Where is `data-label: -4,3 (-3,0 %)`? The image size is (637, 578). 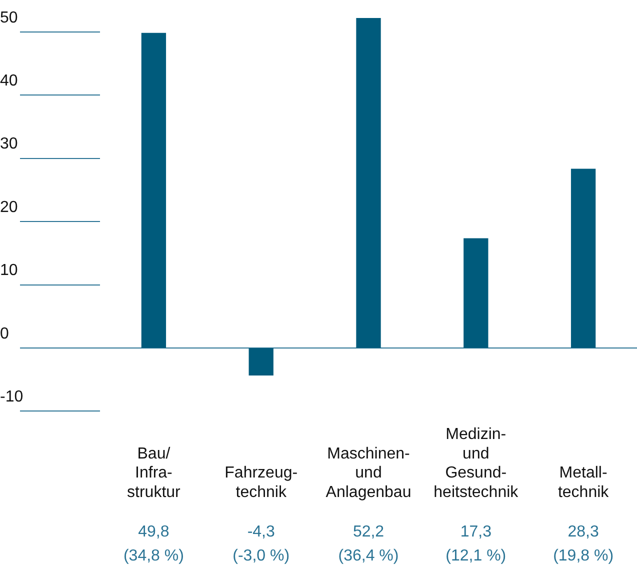 data-label: -4,3 (-3,0 %) is located at coordinates (261, 543).